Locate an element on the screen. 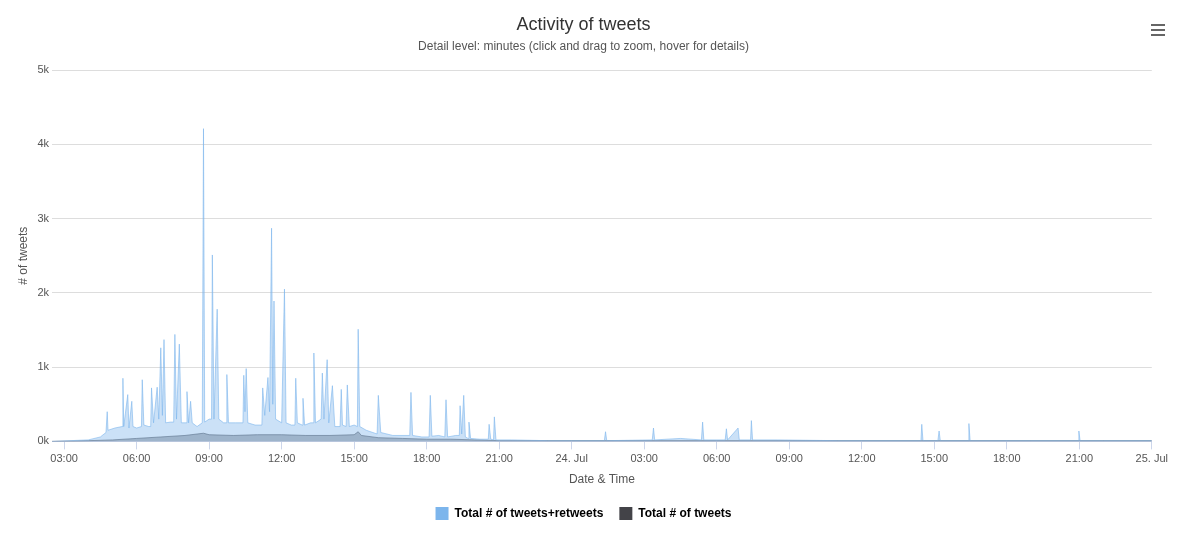 This screenshot has width=1179, height=542. y-tick-label: 4k is located at coordinates (43, 143).